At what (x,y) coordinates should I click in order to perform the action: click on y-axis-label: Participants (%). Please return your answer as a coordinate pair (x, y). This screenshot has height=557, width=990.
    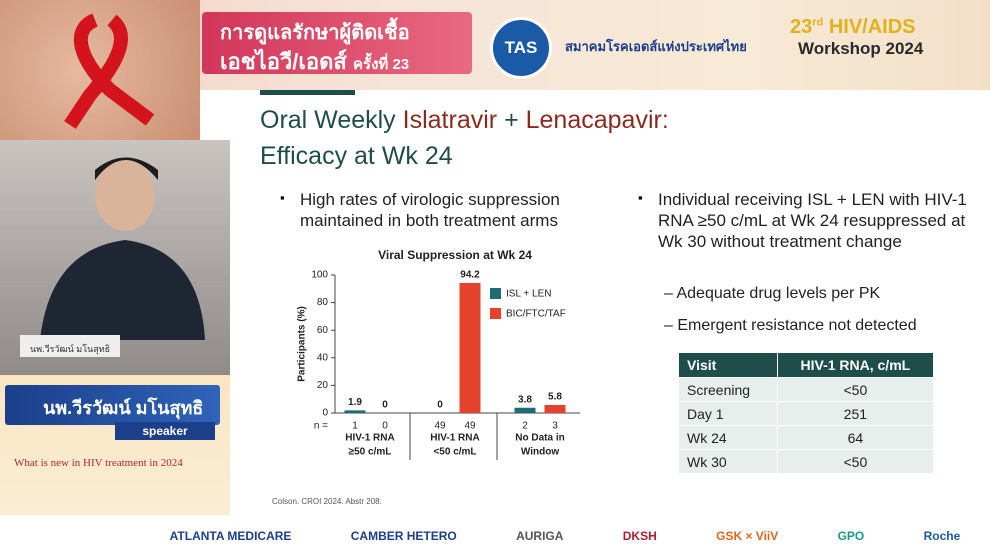
    Looking at the image, I should click on (302, 344).